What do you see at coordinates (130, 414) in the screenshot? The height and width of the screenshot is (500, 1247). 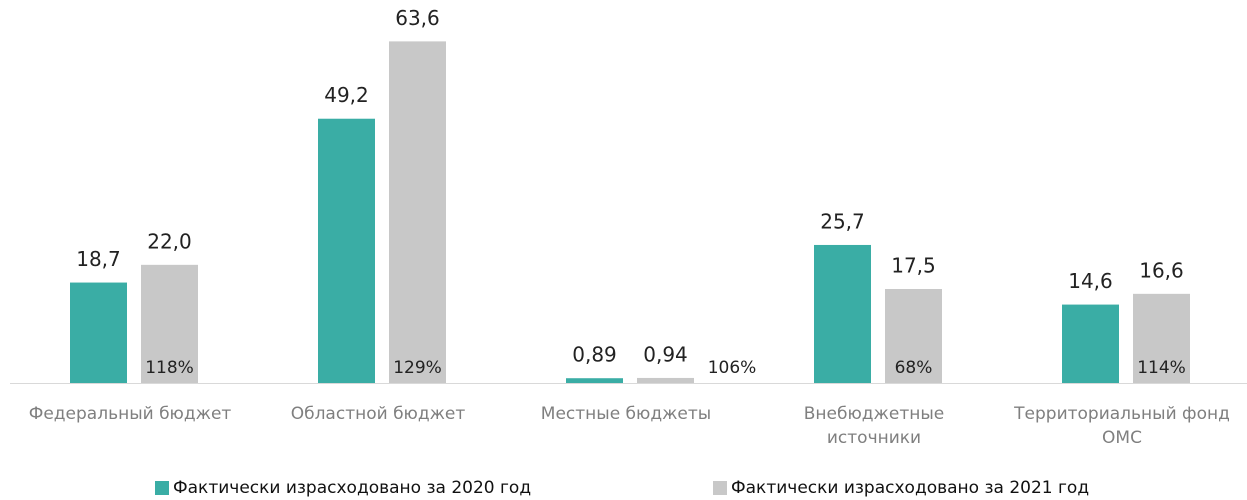 I see `x-tick-label: Федеральный бюджет` at bounding box center [130, 414].